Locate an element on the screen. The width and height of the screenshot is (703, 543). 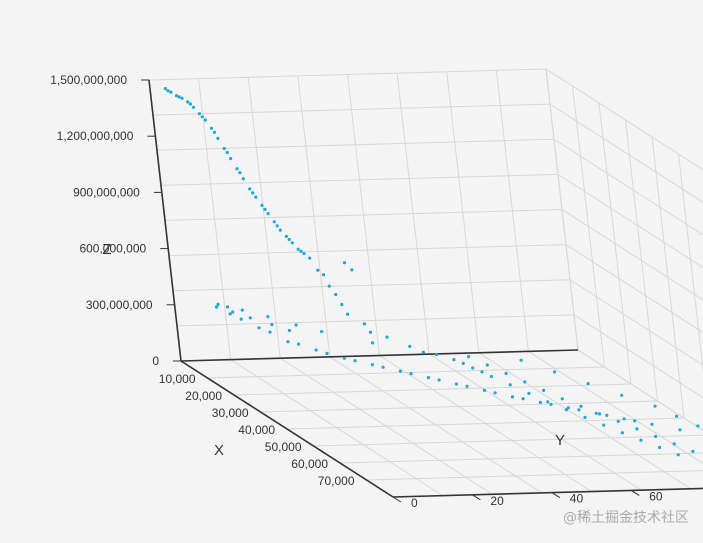
z-axis-title: Z is located at coordinates (106, 249).